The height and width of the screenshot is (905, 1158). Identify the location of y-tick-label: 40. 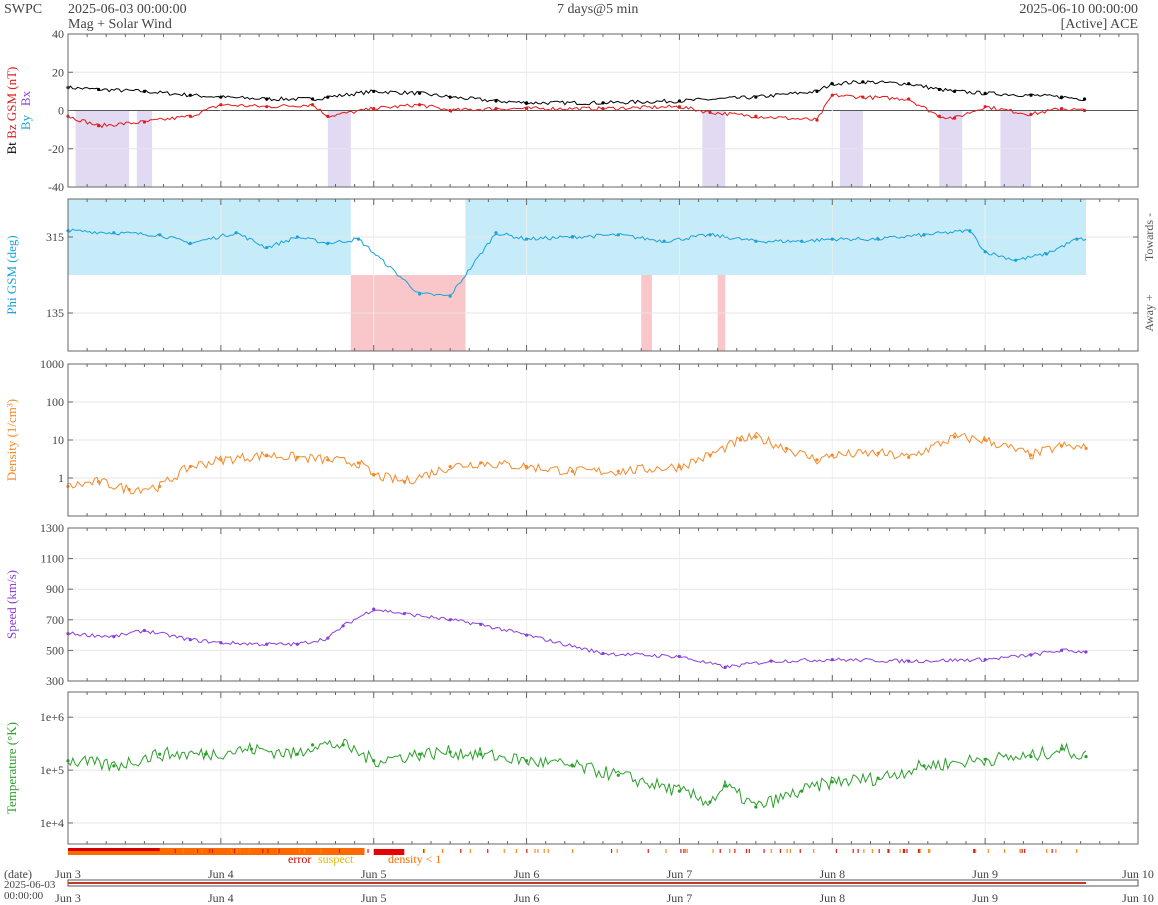
(58, 34).